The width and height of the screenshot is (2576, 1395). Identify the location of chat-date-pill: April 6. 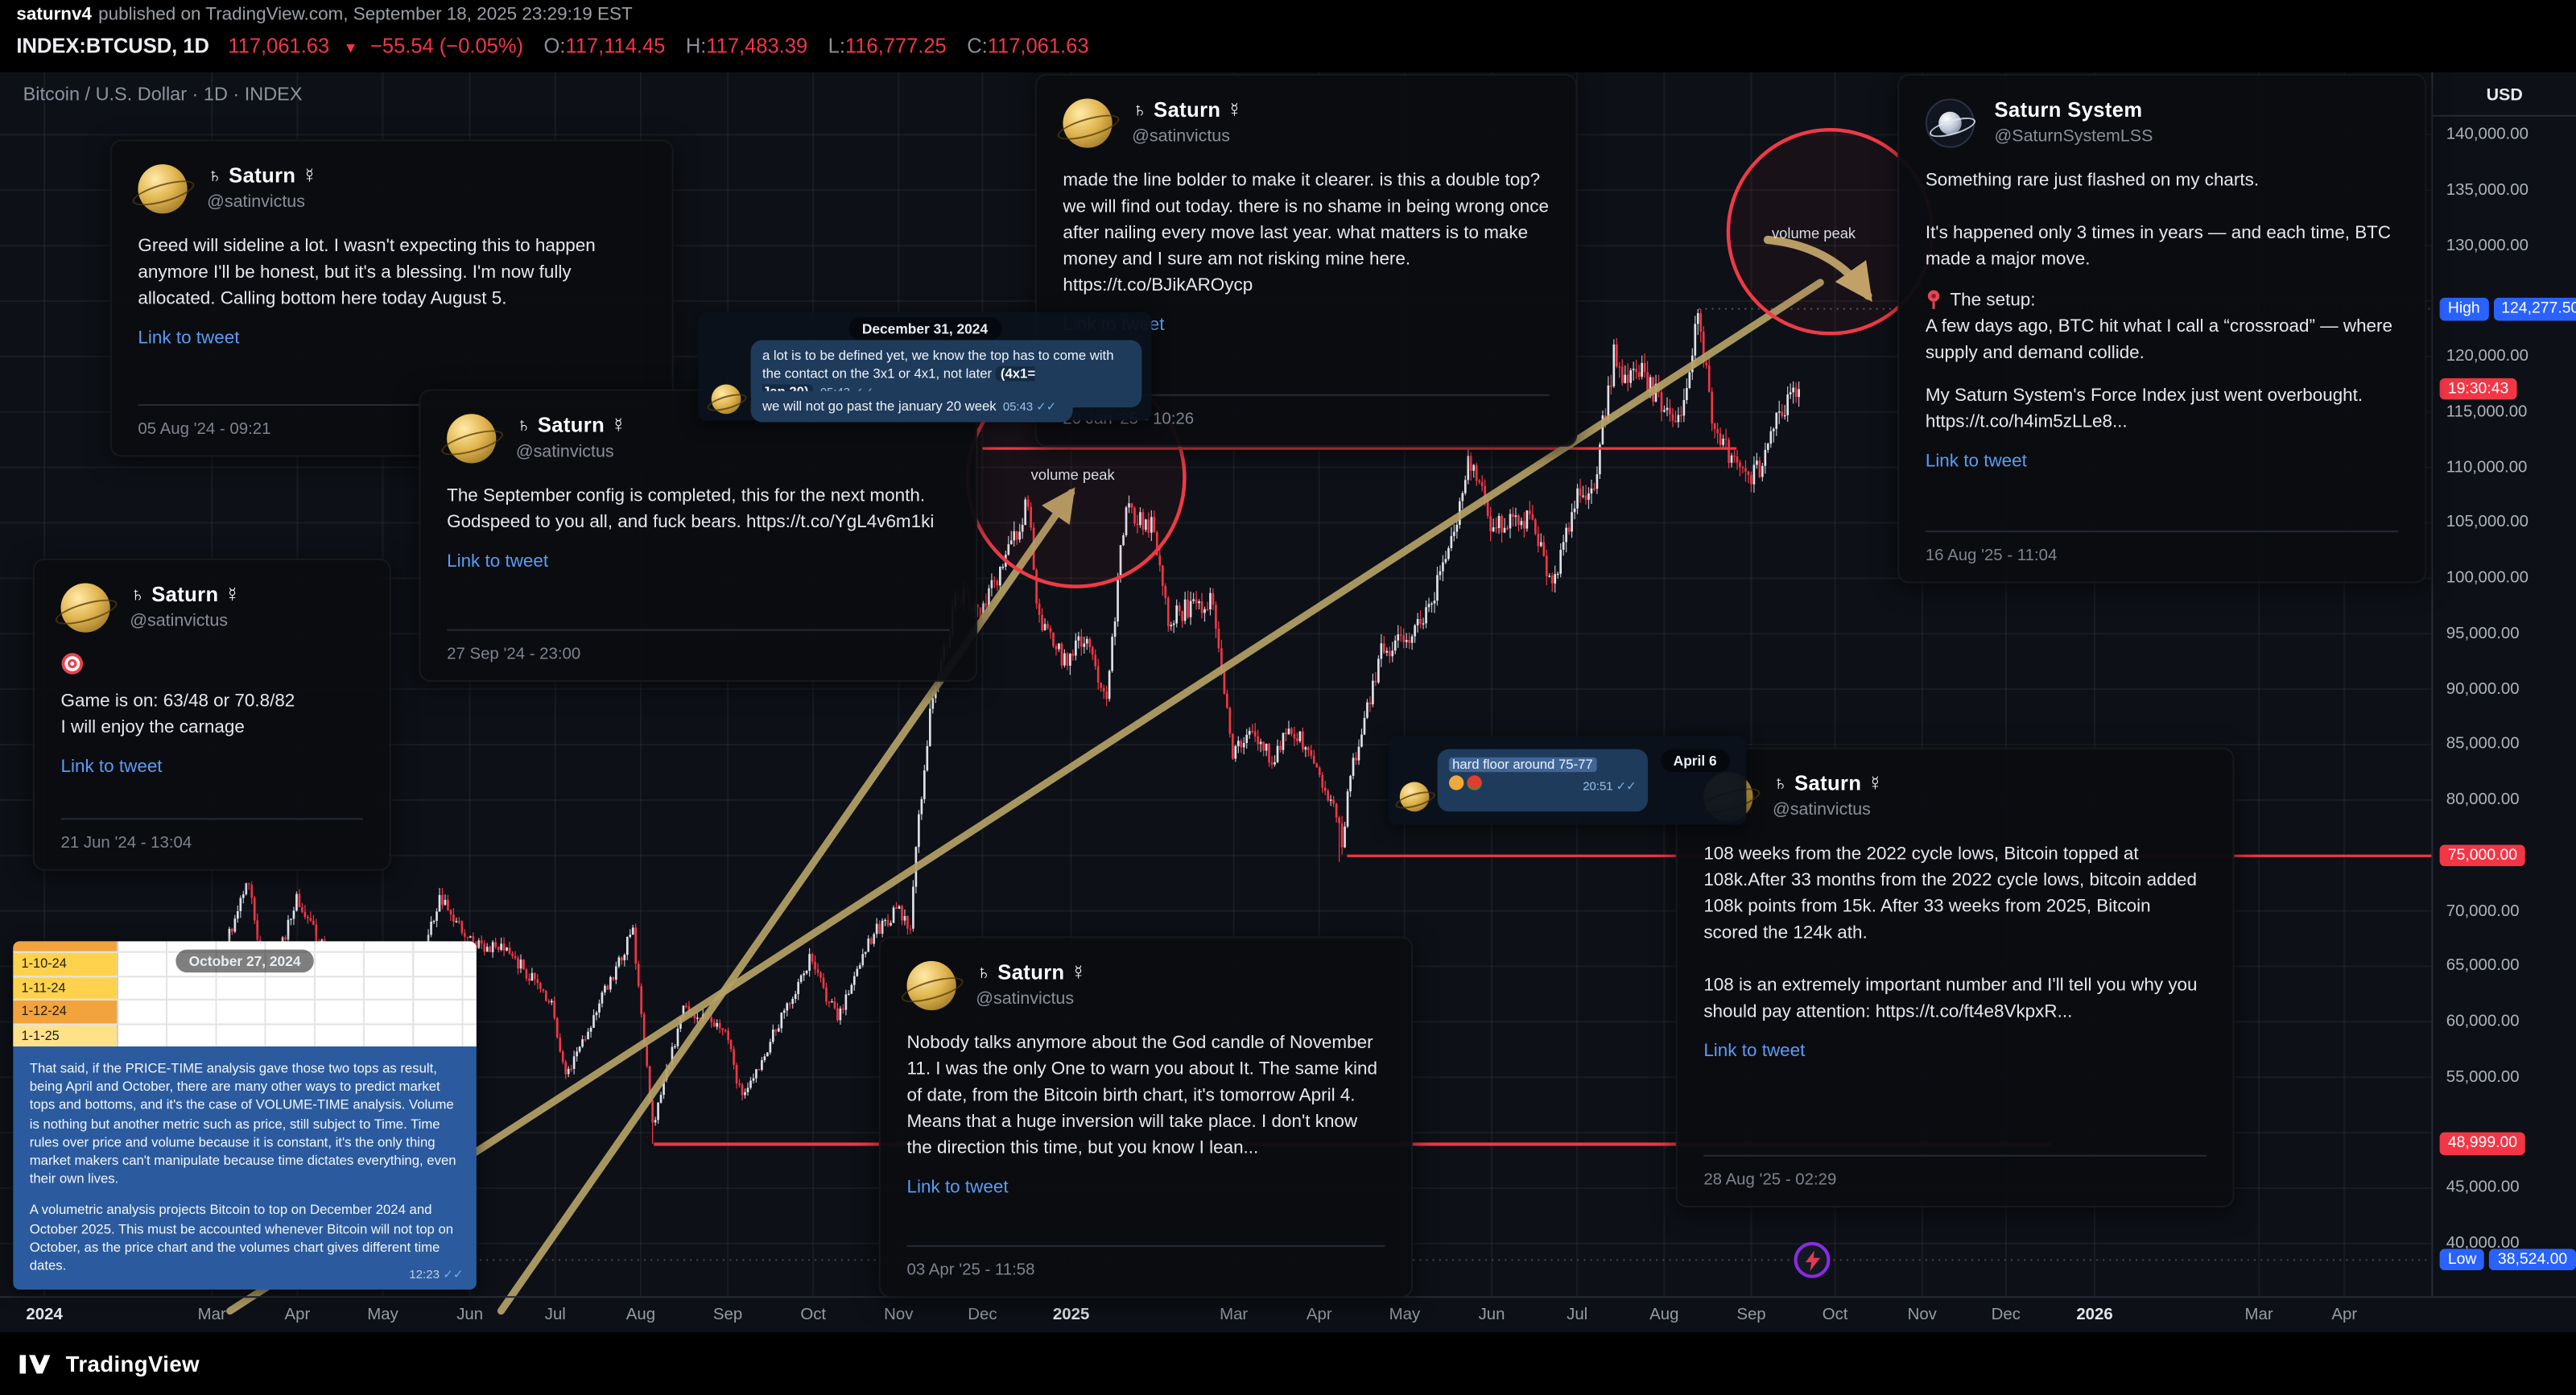
(1695, 761).